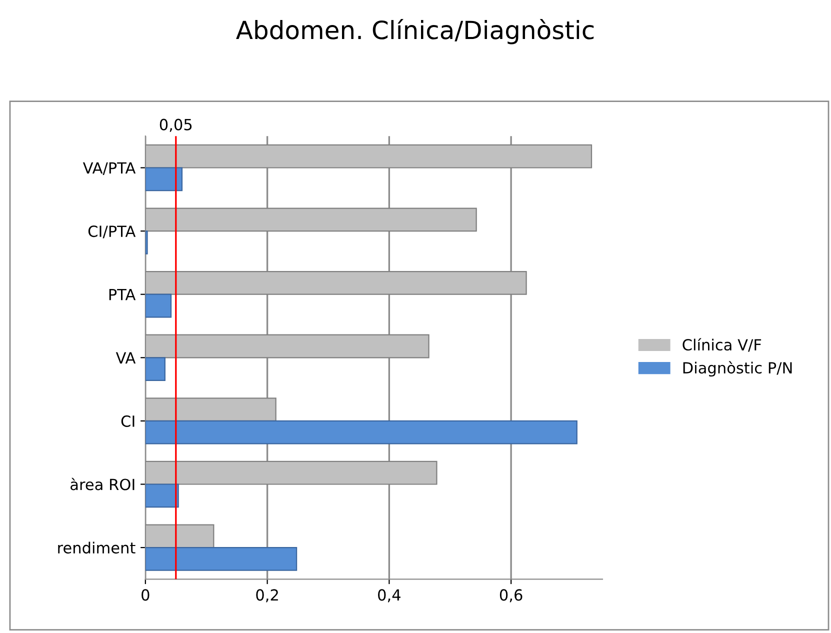  I want to click on x-tick-label: 0,6, so click(511, 595).